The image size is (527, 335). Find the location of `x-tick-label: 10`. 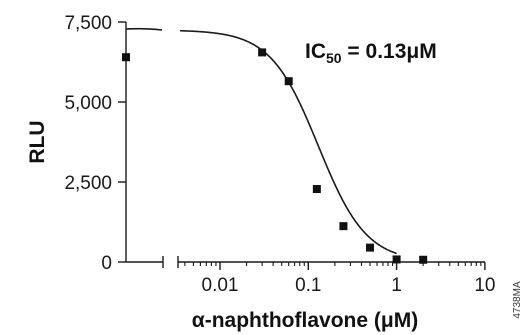

x-tick-label: 10 is located at coordinates (484, 285).